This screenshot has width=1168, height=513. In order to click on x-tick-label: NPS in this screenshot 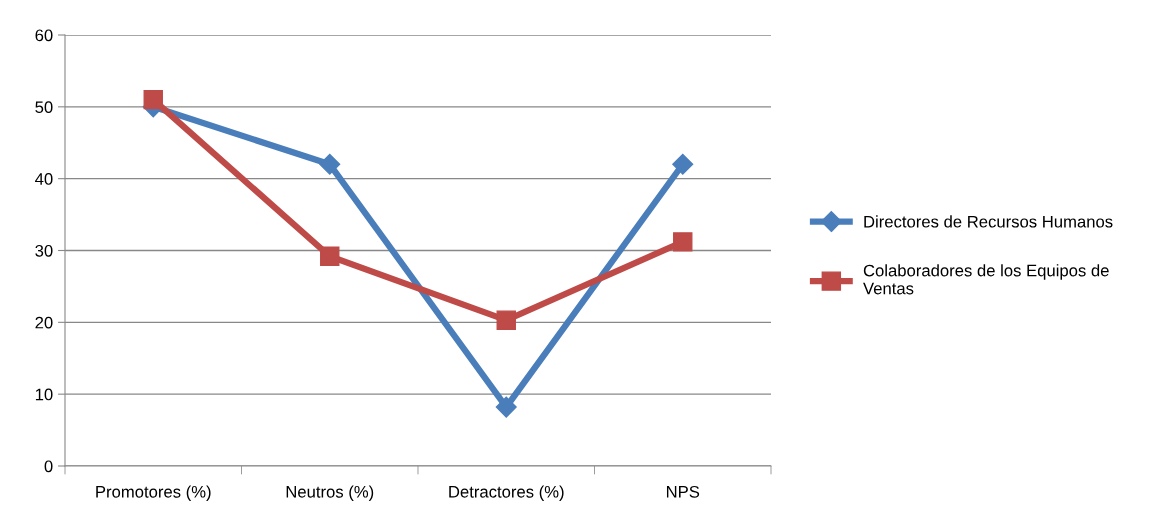, I will do `click(683, 491)`.